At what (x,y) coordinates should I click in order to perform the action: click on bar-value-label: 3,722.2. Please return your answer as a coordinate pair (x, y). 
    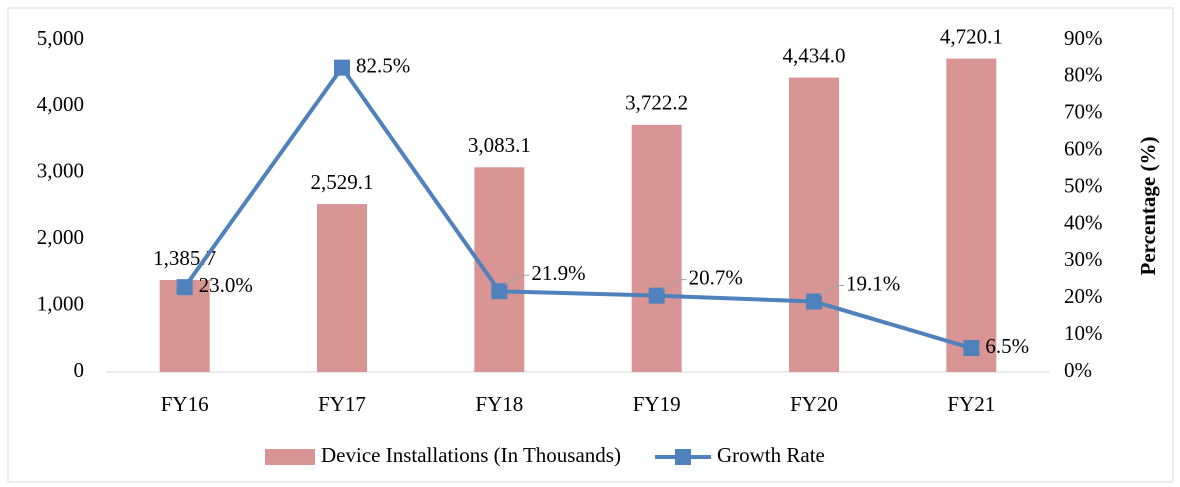
    Looking at the image, I should click on (656, 103).